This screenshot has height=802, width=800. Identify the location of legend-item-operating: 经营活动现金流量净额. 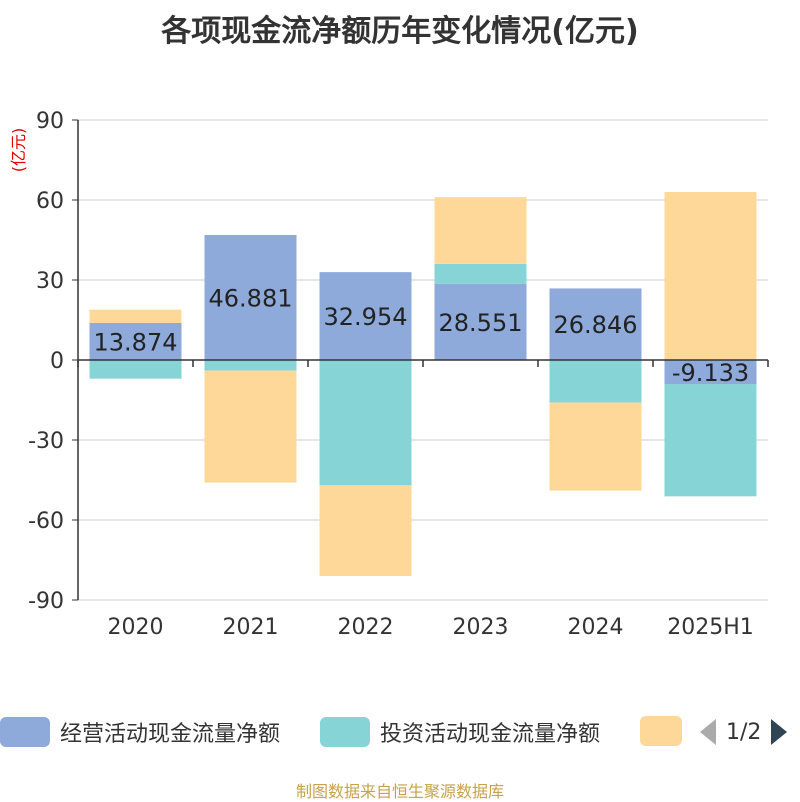
(140, 732).